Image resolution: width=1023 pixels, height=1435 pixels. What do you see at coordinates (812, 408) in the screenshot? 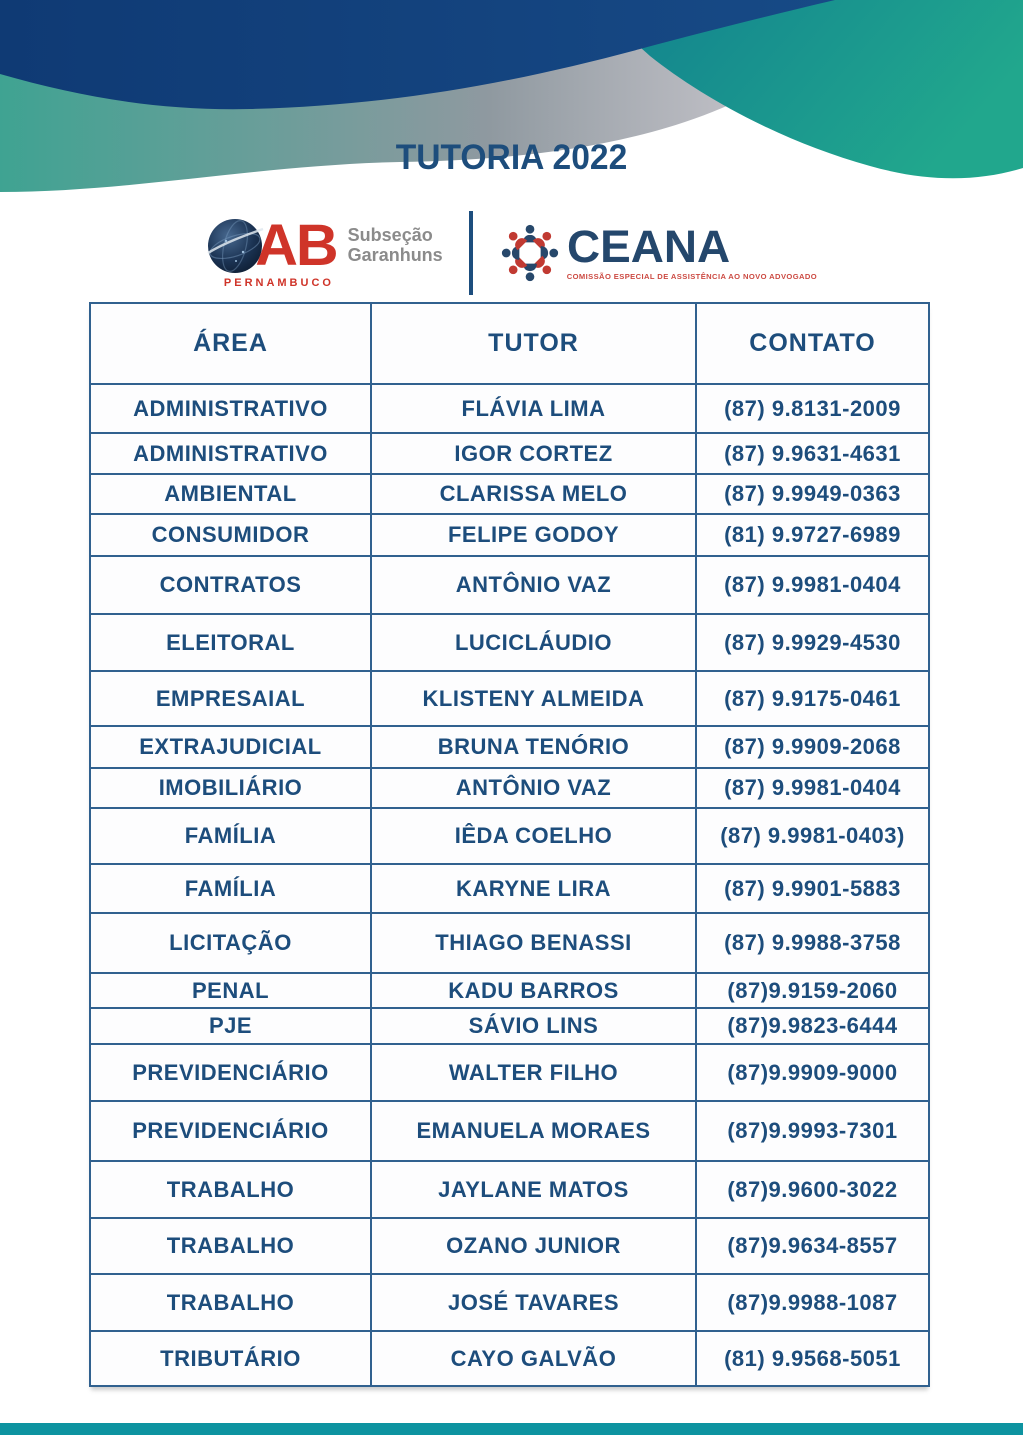
I see `contato-cell: (87) 9.8131-2009` at bounding box center [812, 408].